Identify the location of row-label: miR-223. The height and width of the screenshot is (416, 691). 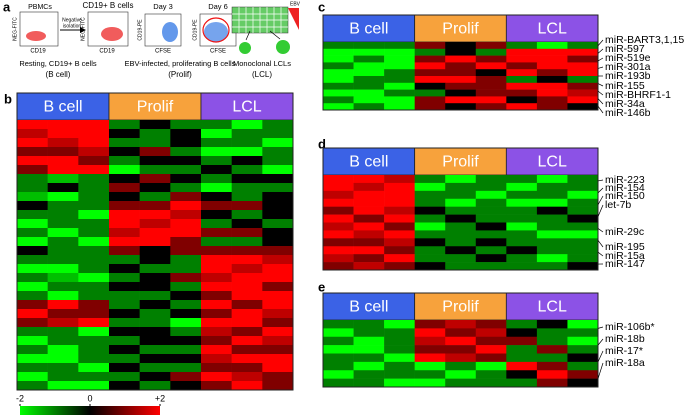
(625, 180).